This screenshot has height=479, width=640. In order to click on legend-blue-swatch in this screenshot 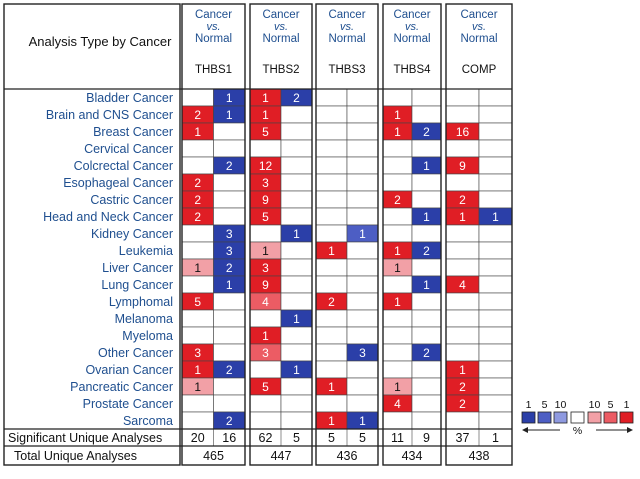, I will do `click(528, 417)`.